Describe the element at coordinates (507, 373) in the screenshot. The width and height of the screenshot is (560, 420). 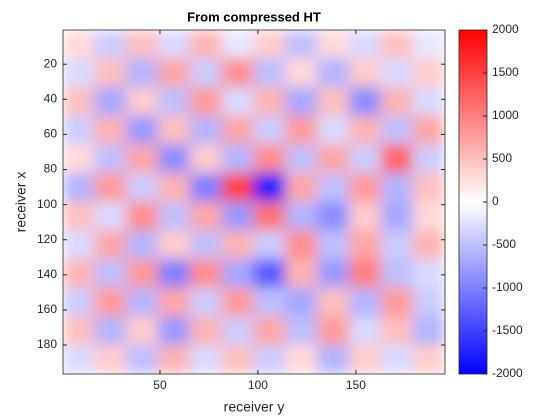
I see `colorbar-tick-label: -2000` at that location.